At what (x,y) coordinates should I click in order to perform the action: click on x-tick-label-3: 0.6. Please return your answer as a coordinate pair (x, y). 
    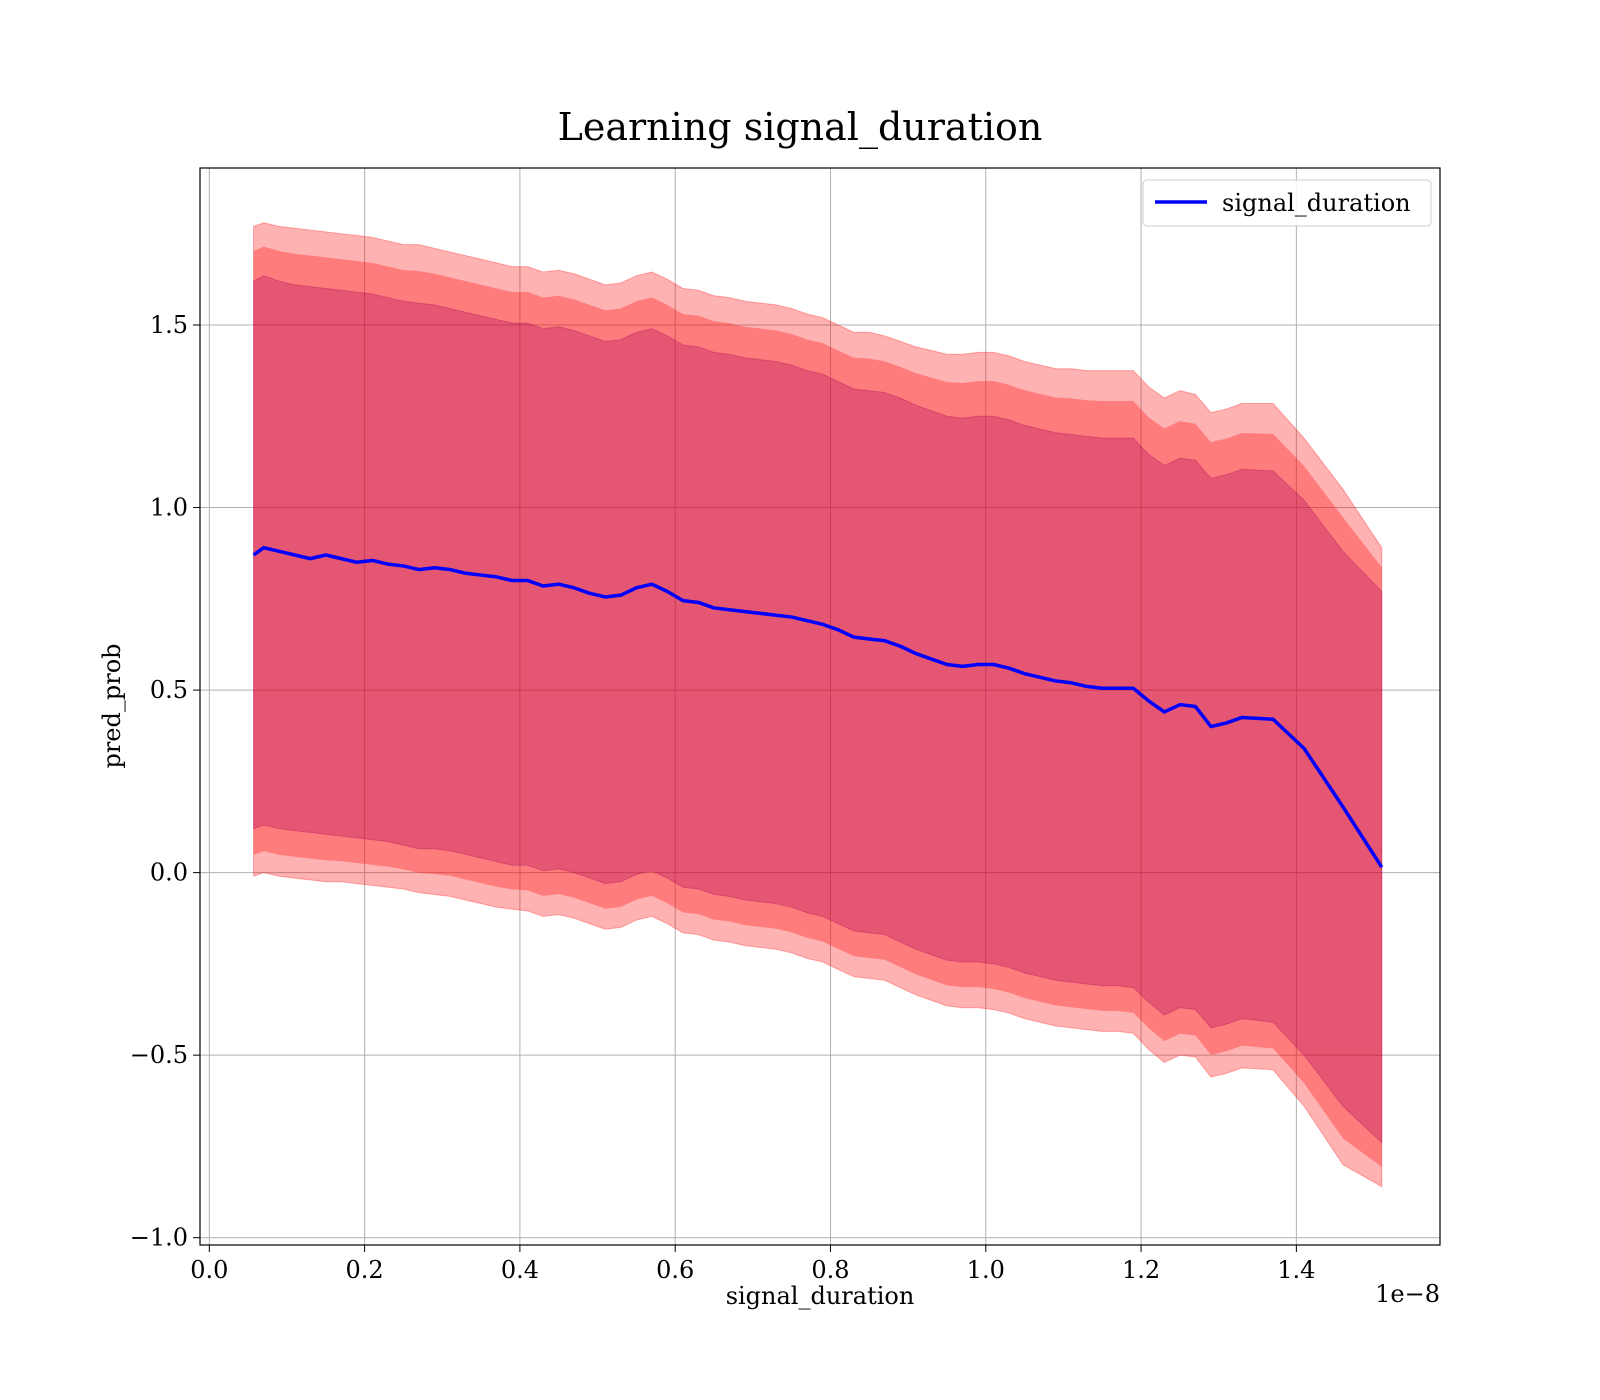
    Looking at the image, I should click on (675, 1270).